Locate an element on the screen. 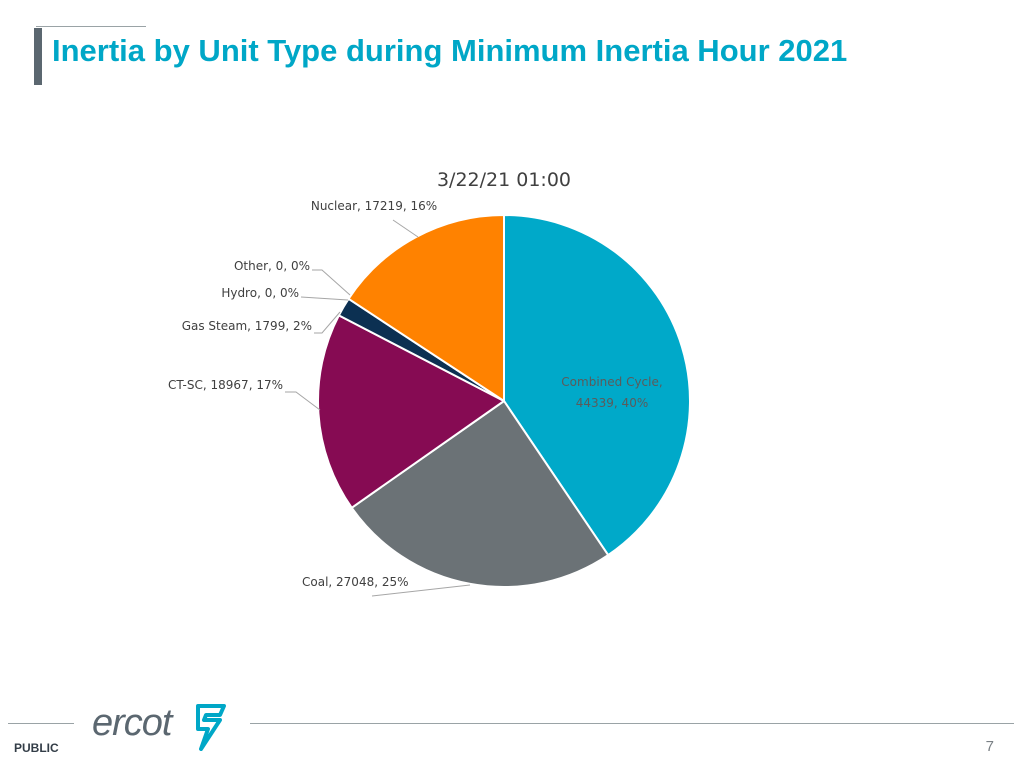  lightning-bolt-icon is located at coordinates (211, 727).